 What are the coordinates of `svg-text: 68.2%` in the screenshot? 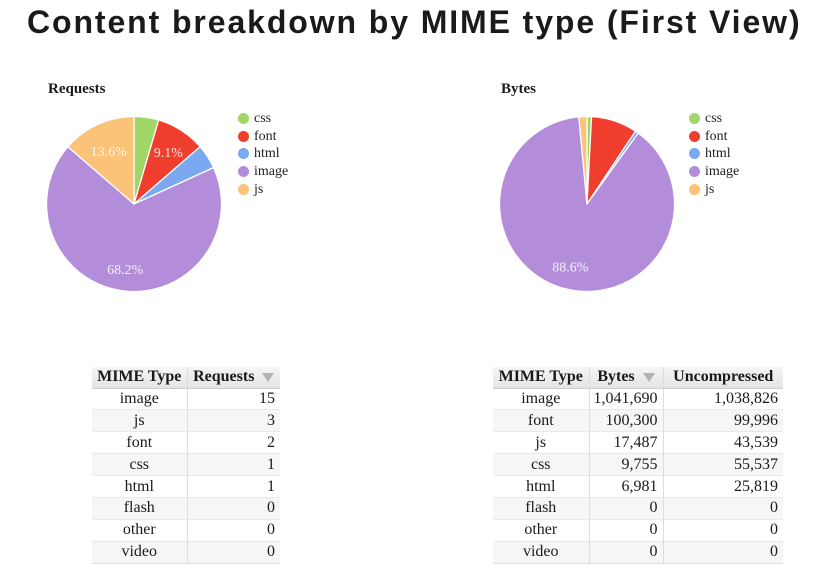 It's located at (125, 270).